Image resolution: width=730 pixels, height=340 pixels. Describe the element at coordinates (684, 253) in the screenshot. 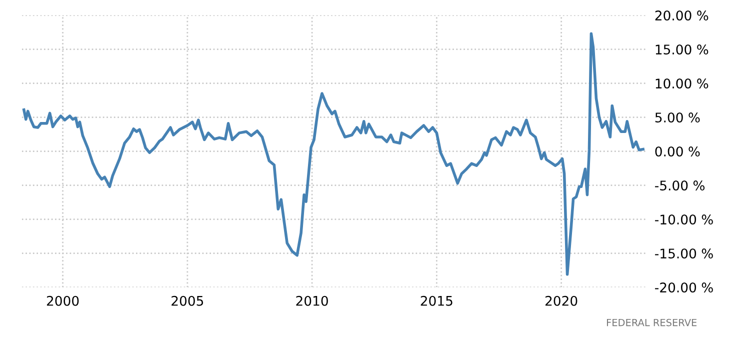

I see `y-tick-label: -15.00 %` at that location.